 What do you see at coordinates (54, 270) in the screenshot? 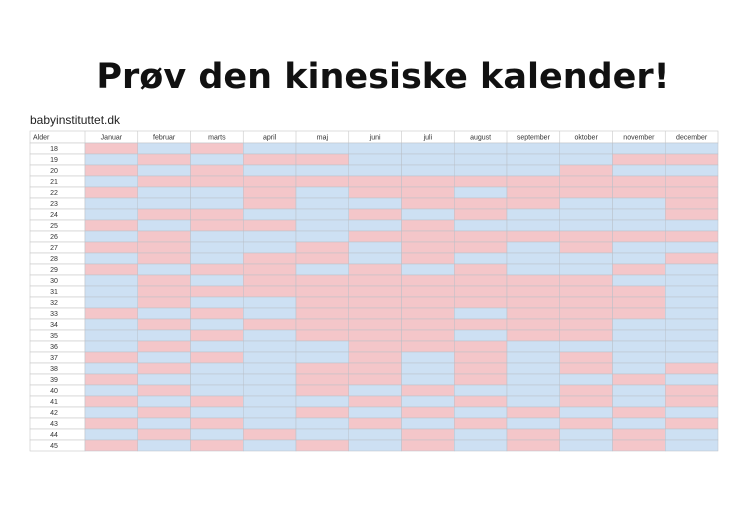
I see `age-label: 29` at bounding box center [54, 270].